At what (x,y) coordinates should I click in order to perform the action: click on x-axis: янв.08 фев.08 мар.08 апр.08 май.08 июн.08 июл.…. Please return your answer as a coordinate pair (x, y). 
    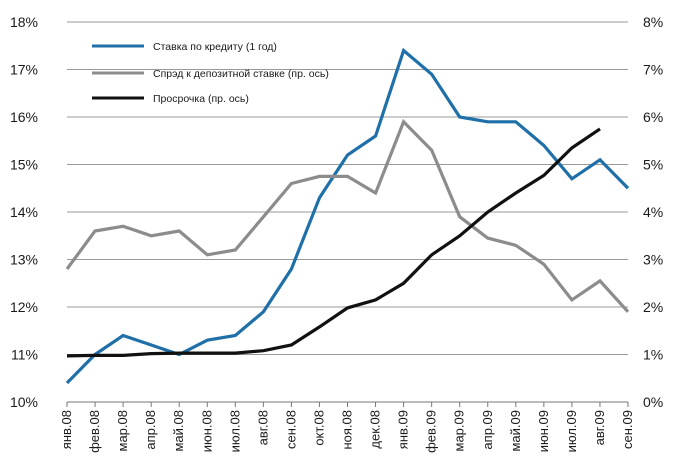
    Looking at the image, I should click on (347, 427).